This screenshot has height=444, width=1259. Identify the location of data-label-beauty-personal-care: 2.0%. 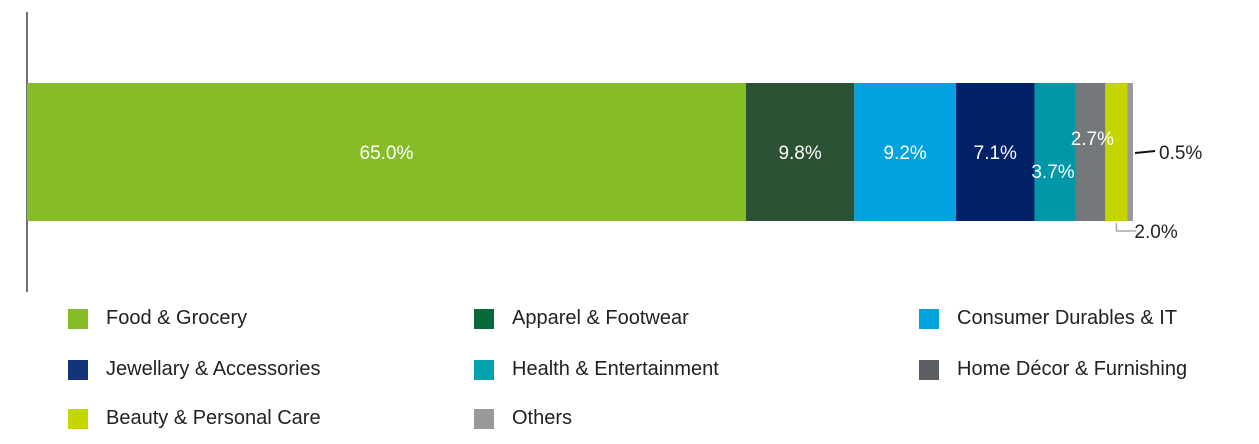
(1155, 232).